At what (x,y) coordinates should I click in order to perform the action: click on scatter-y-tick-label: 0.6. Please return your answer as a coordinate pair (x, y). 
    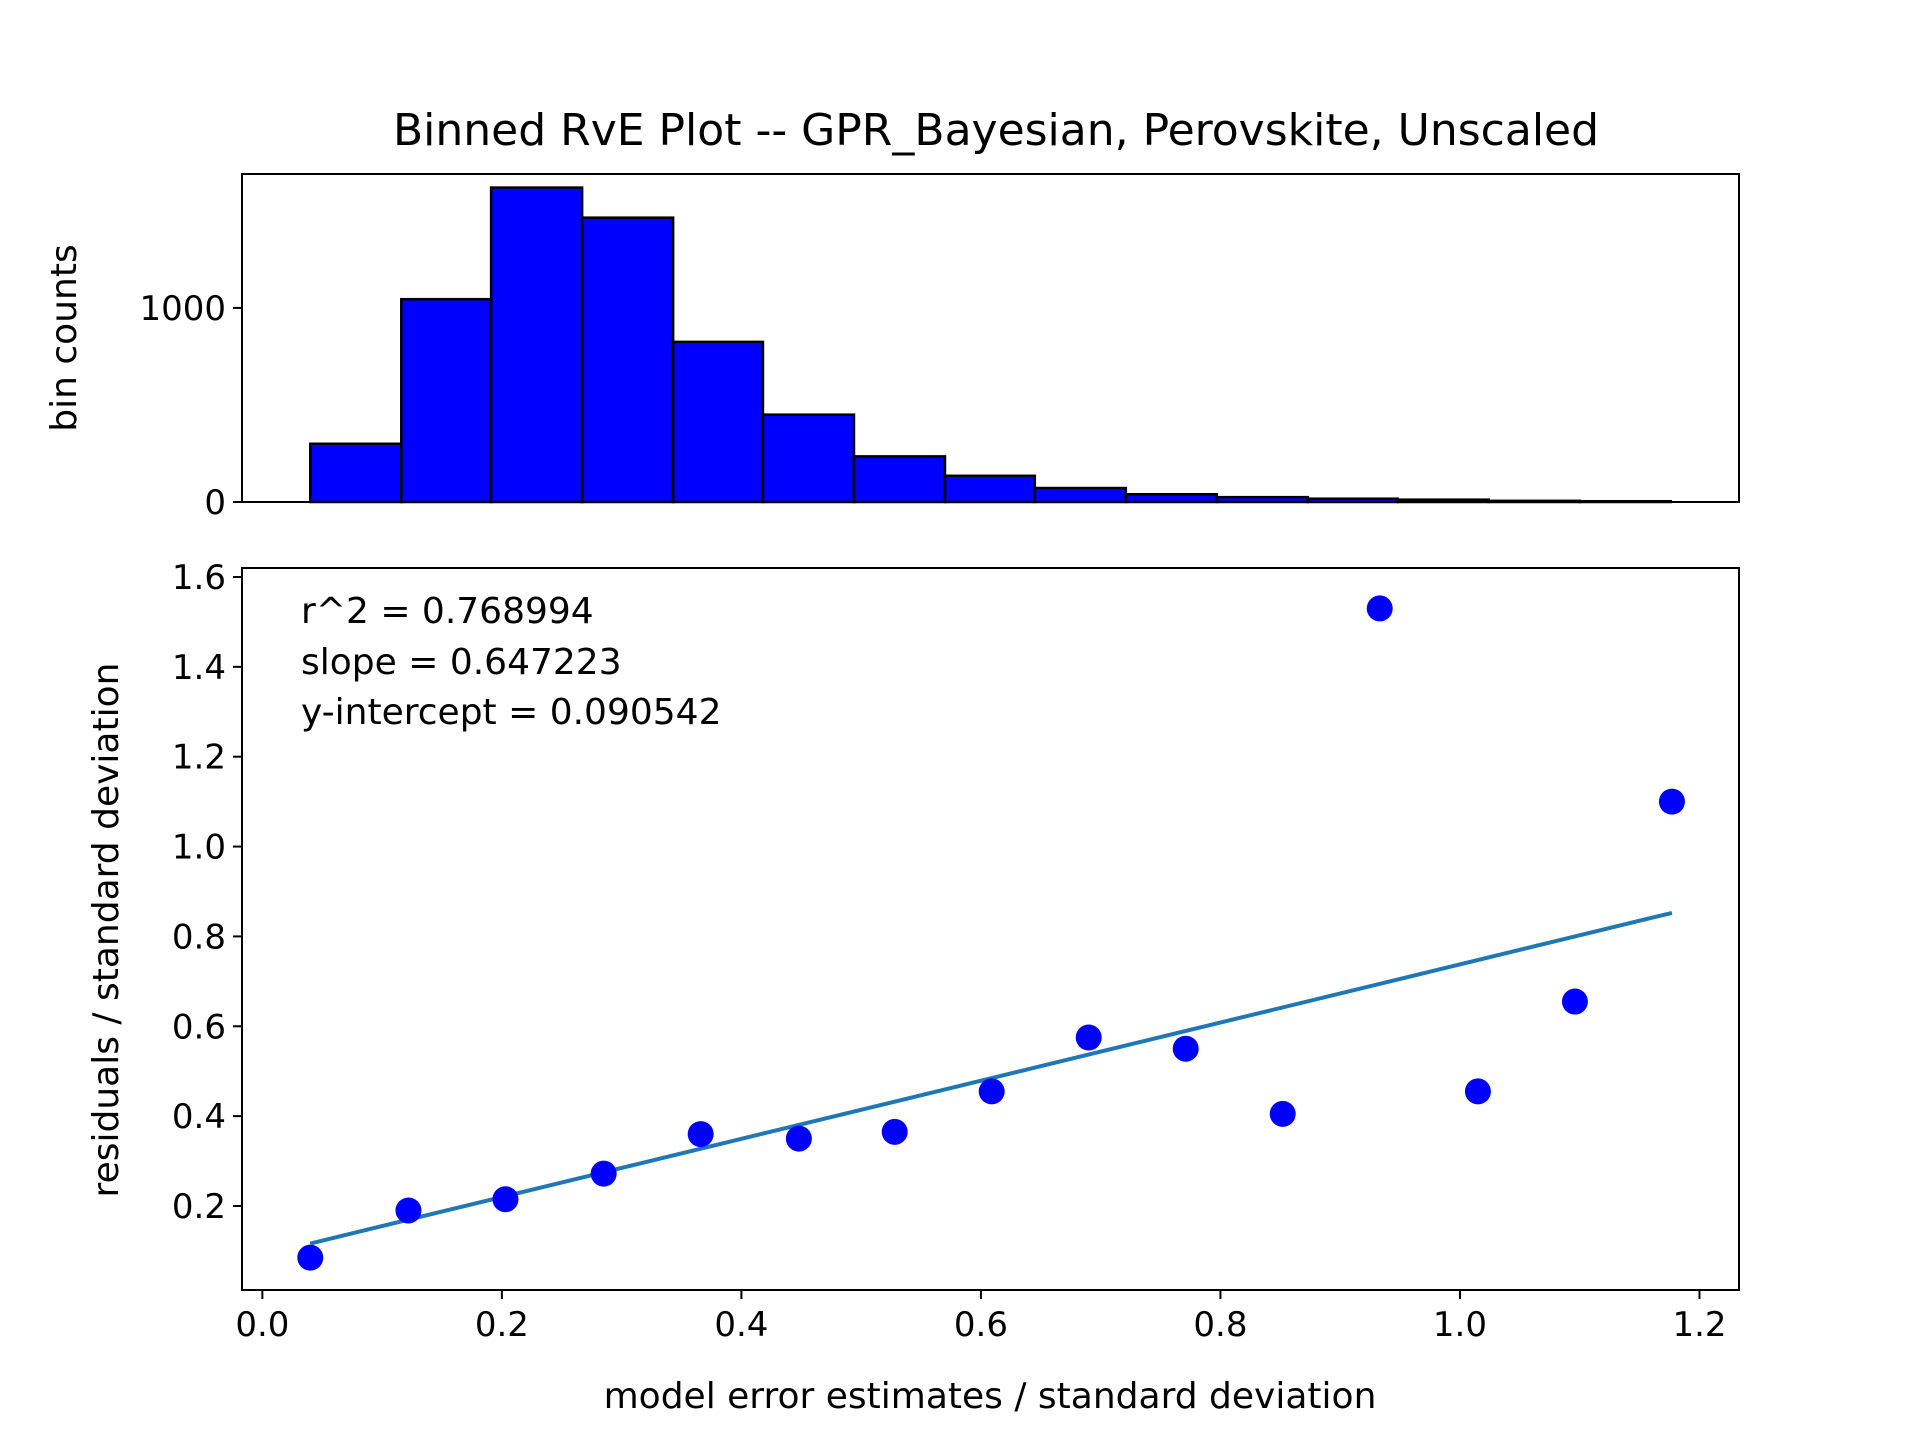
    Looking at the image, I should click on (199, 1027).